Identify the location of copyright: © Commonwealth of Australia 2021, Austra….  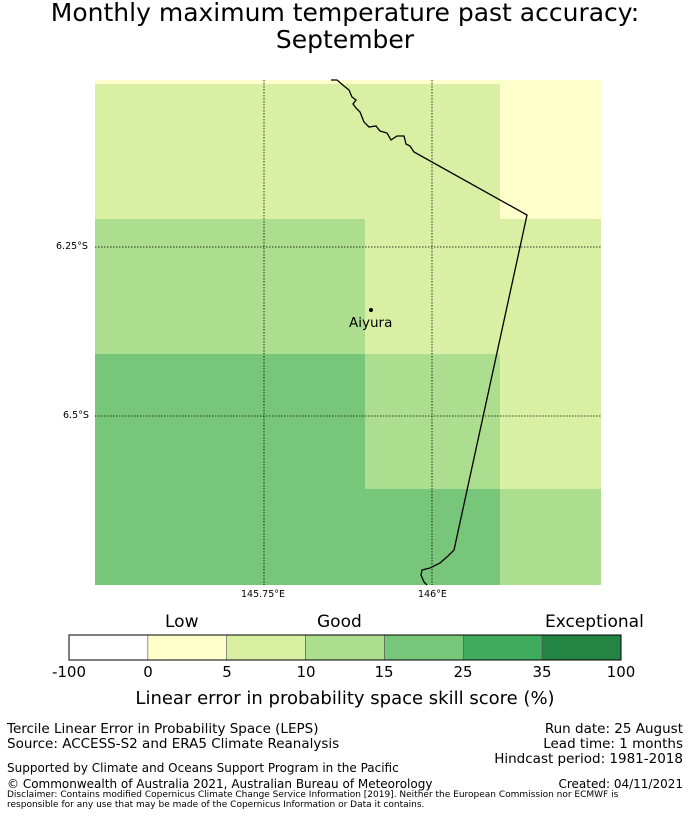
(220, 784).